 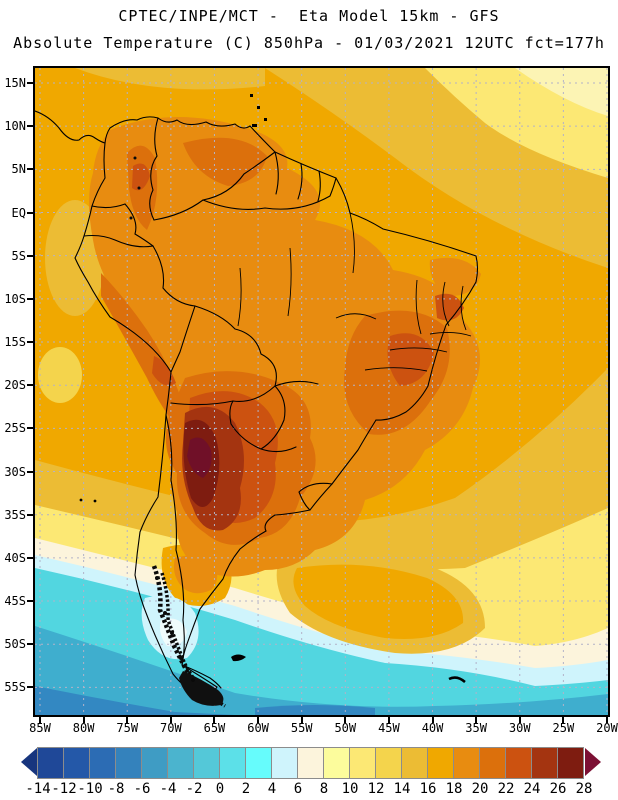 I want to click on colorbar-cells, so click(x=310, y=763).